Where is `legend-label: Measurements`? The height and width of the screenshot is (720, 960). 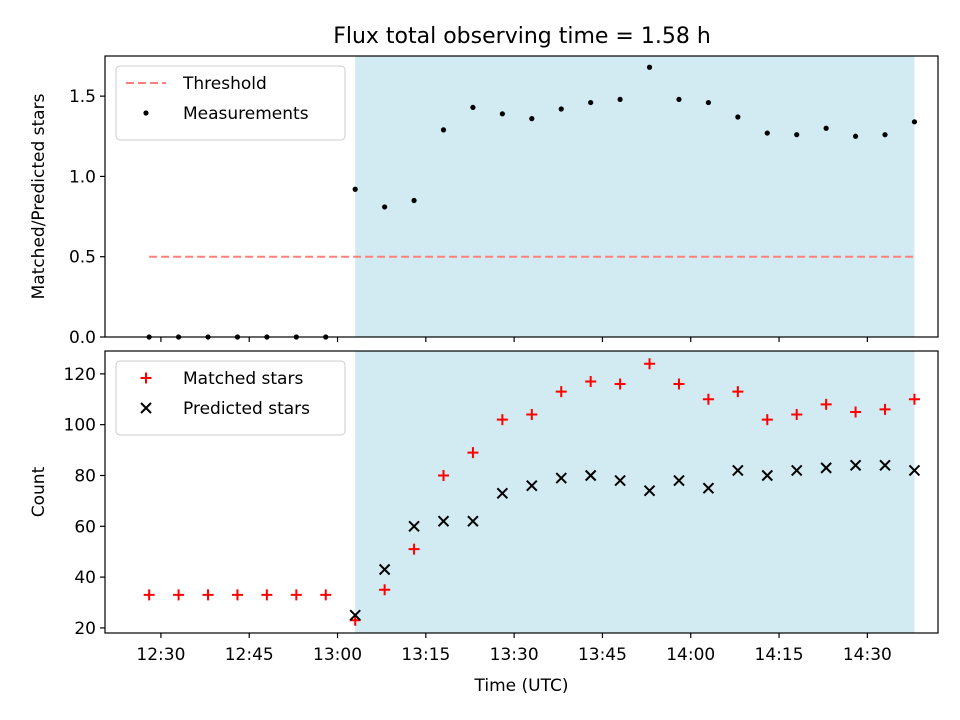
legend-label: Measurements is located at coordinates (246, 114).